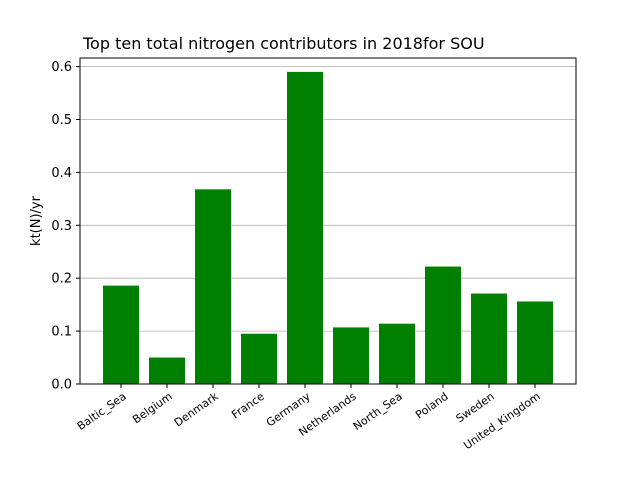 This screenshot has width=640, height=480. Describe the element at coordinates (102, 411) in the screenshot. I see `x-tick-label: Baltic_Sea` at that location.